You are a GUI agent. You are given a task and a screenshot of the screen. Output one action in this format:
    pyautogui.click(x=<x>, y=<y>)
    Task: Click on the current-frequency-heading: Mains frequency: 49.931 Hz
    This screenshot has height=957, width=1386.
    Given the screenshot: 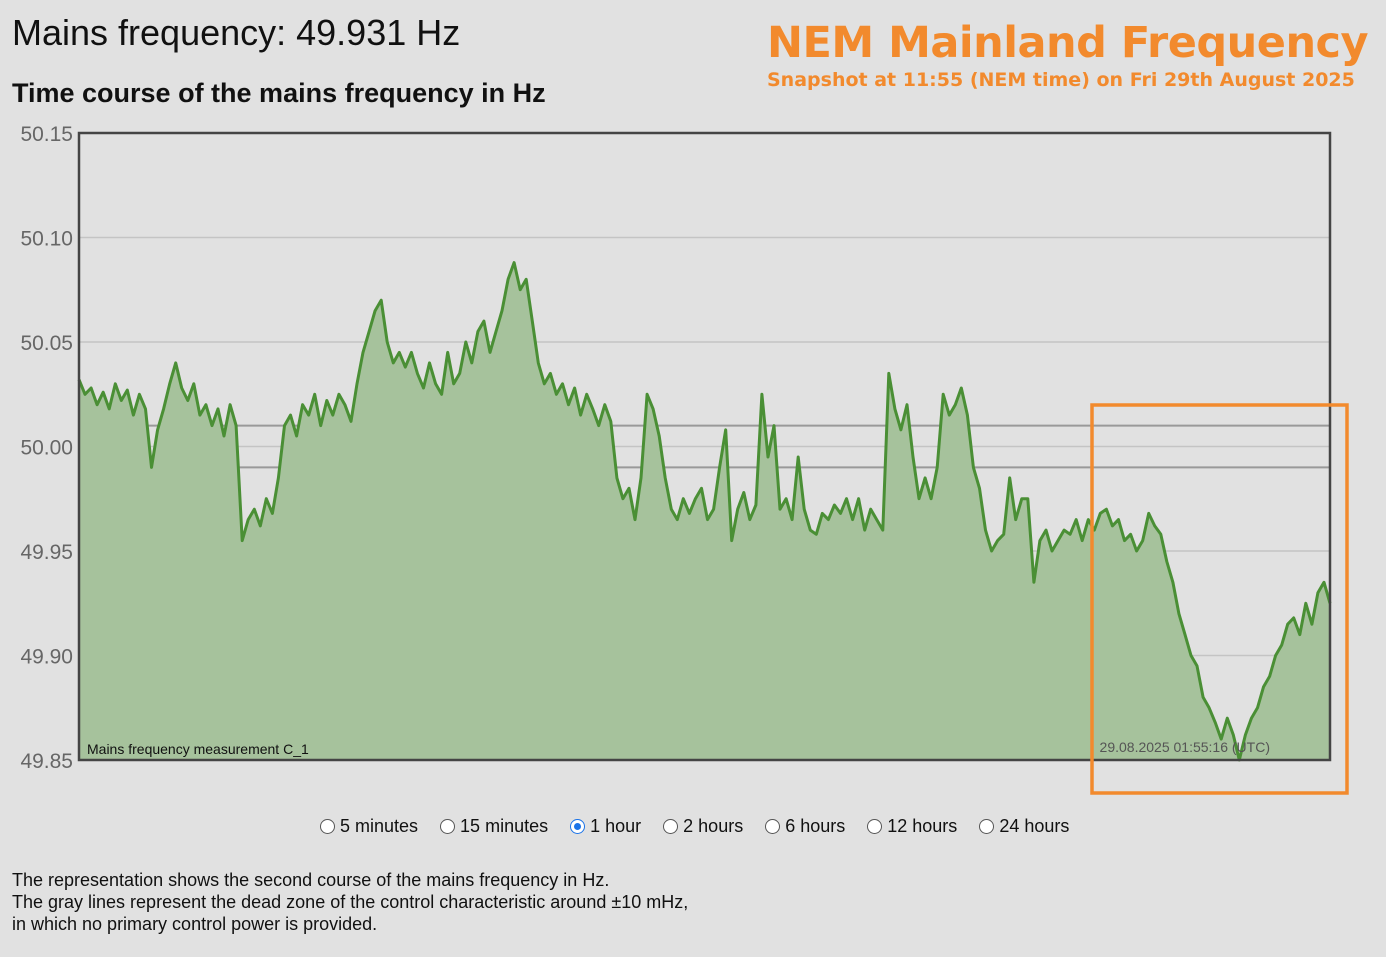 What is the action you would take?
    pyautogui.click(x=236, y=32)
    